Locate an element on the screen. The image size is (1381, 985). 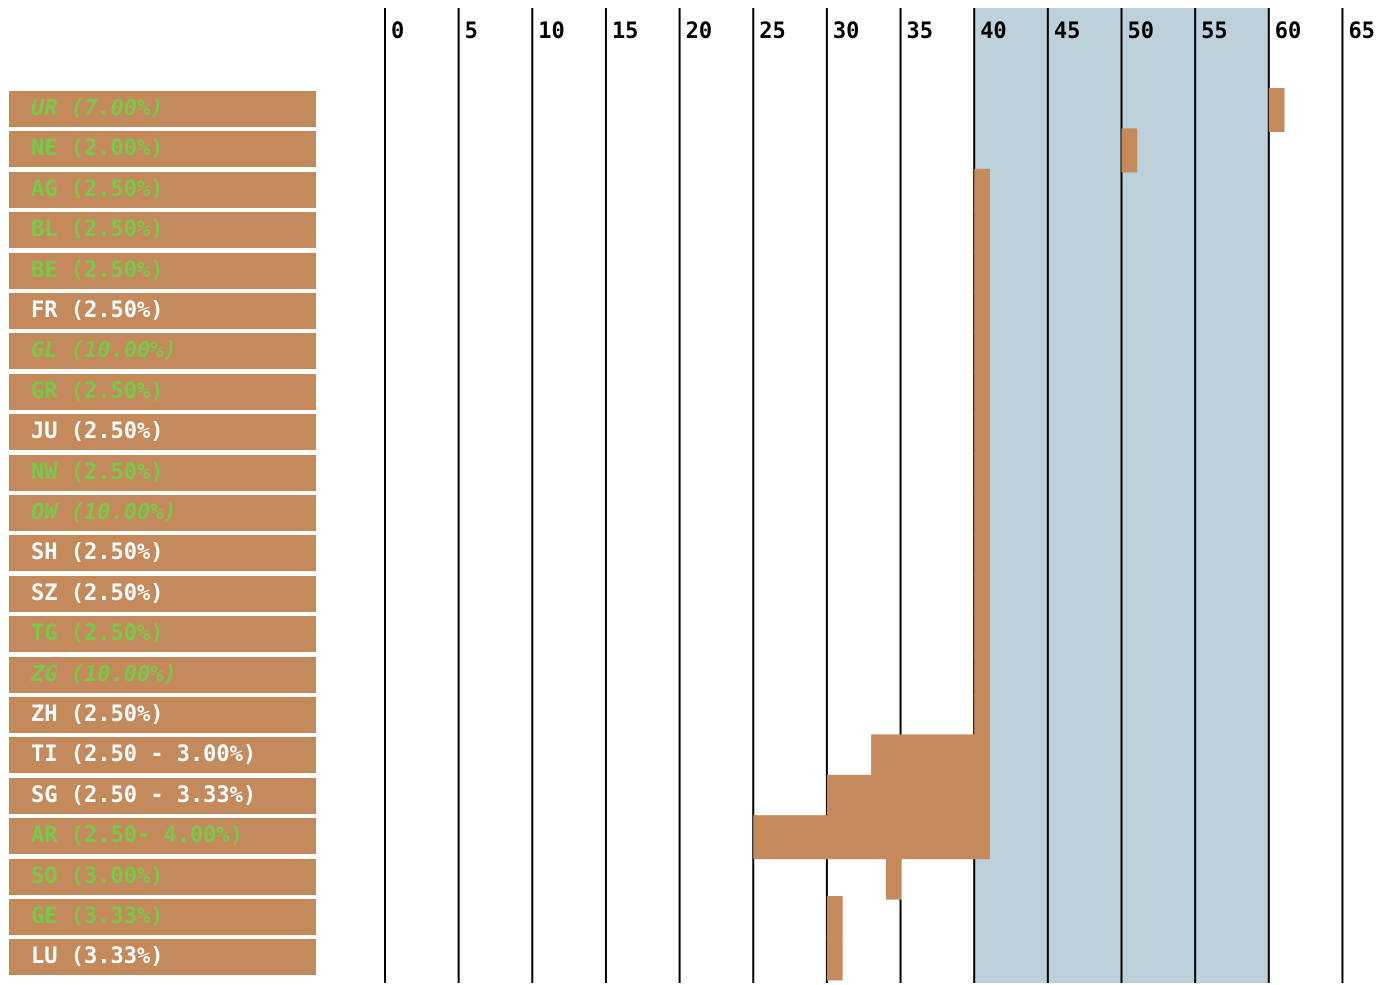
category-label: FR (2.50%) is located at coordinates (162, 311).